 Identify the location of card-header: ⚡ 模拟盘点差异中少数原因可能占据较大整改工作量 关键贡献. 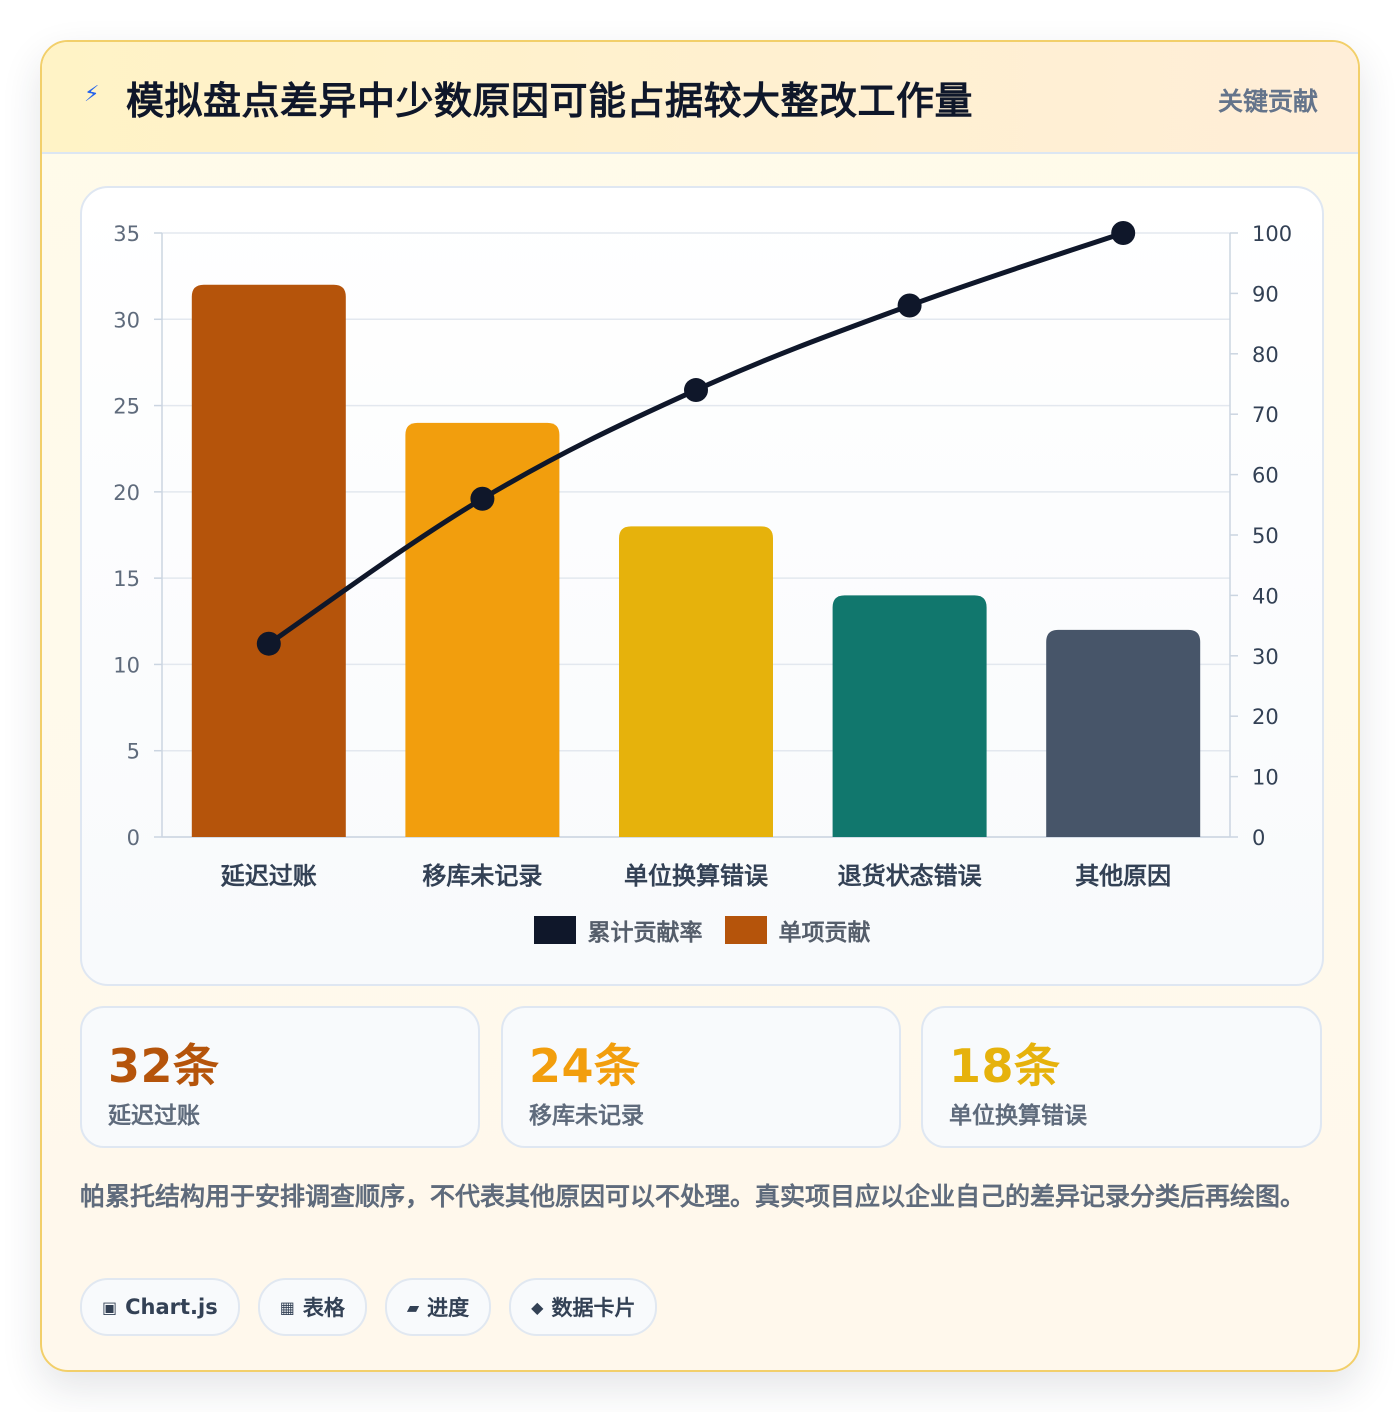
(700, 98).